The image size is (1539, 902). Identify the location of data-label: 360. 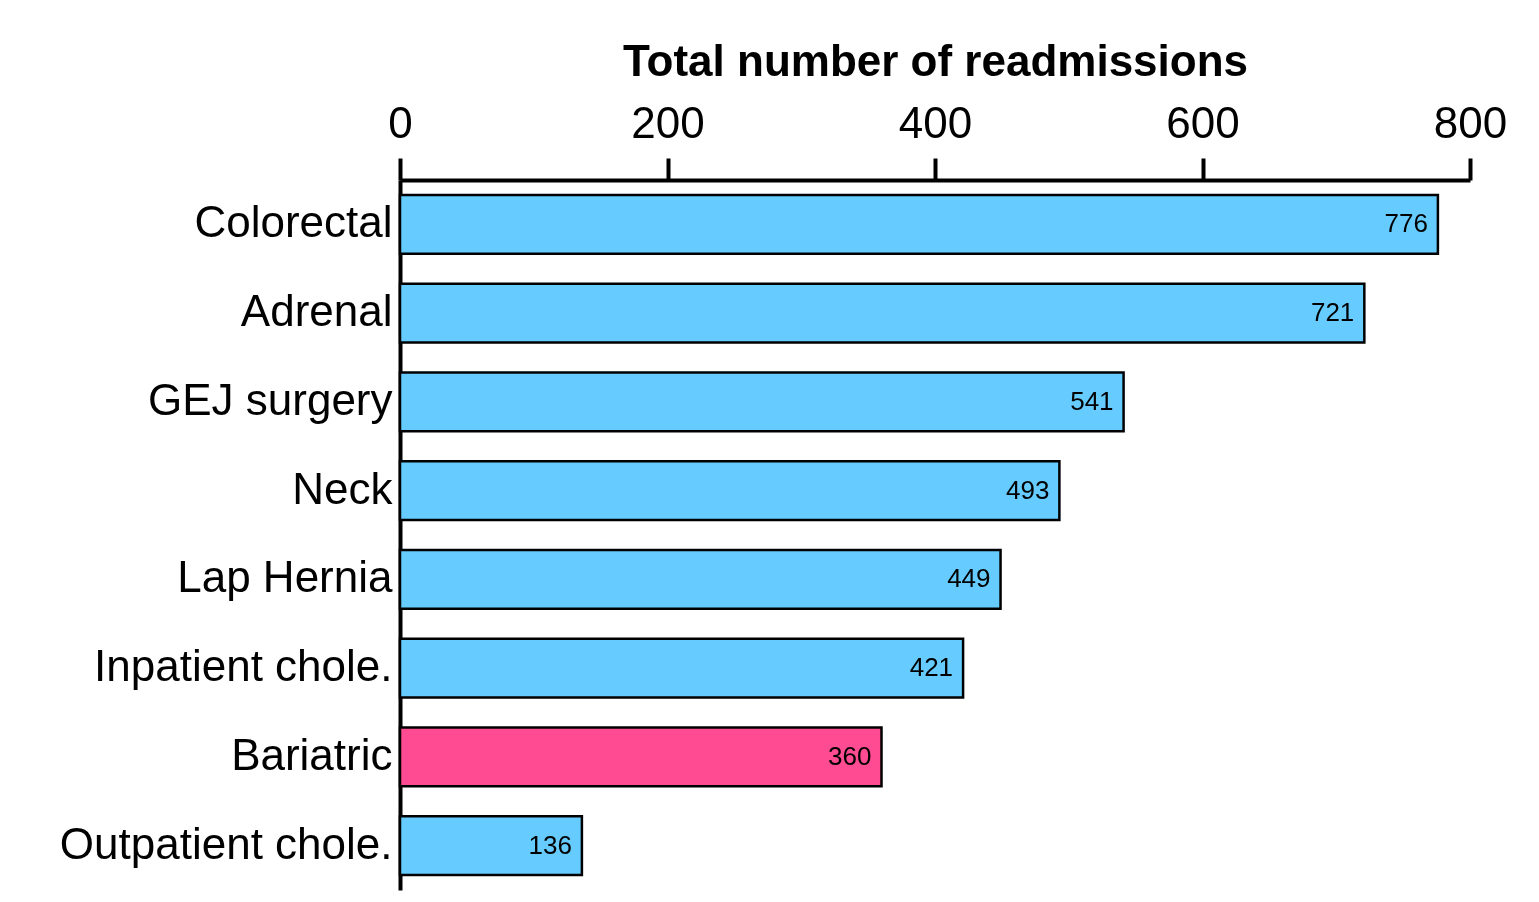
(850, 755).